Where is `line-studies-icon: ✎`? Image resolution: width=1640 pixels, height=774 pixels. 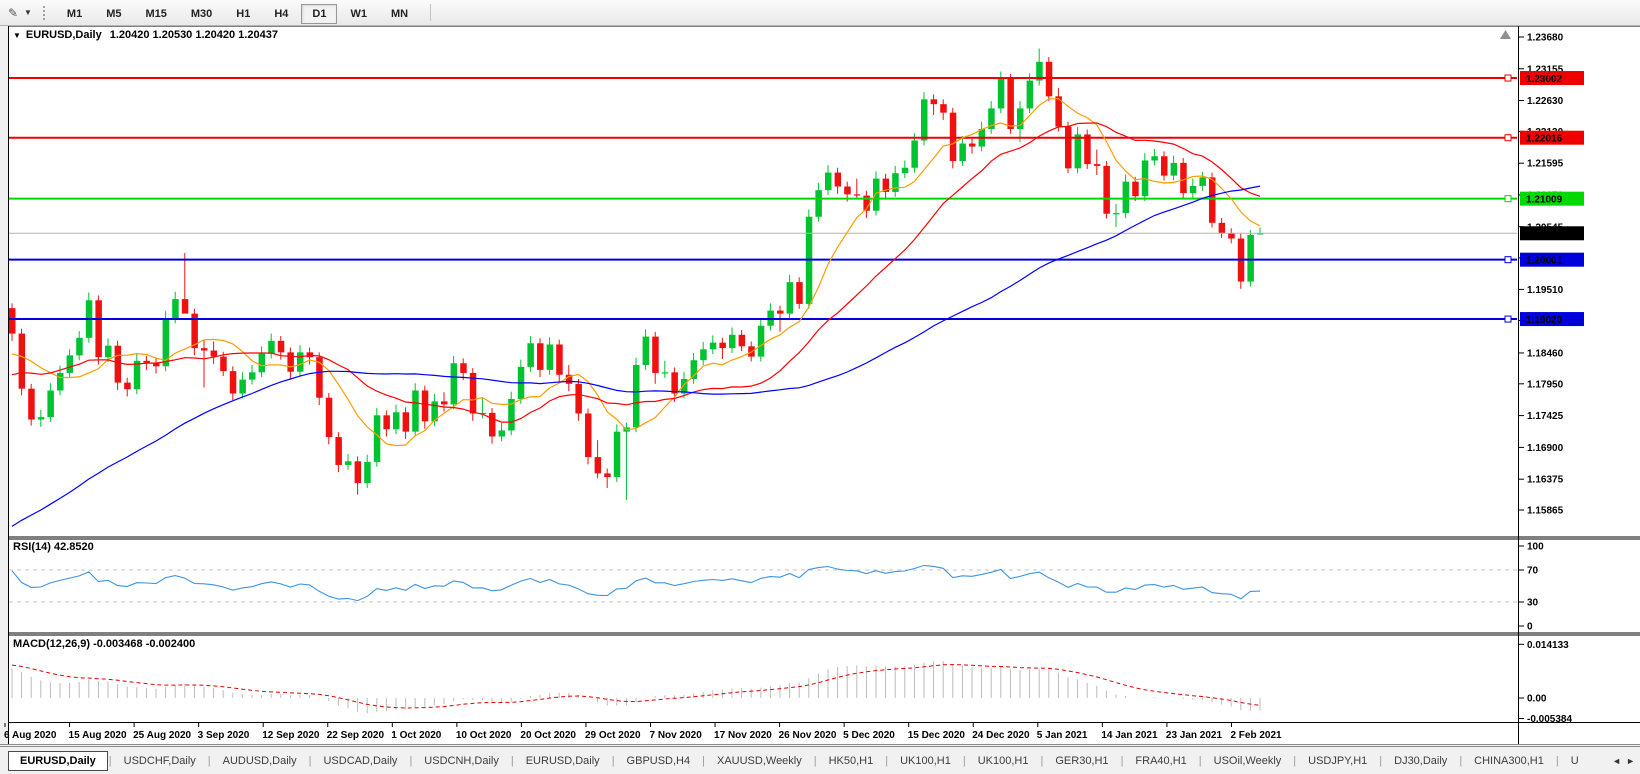 line-studies-icon: ✎ is located at coordinates (13, 12).